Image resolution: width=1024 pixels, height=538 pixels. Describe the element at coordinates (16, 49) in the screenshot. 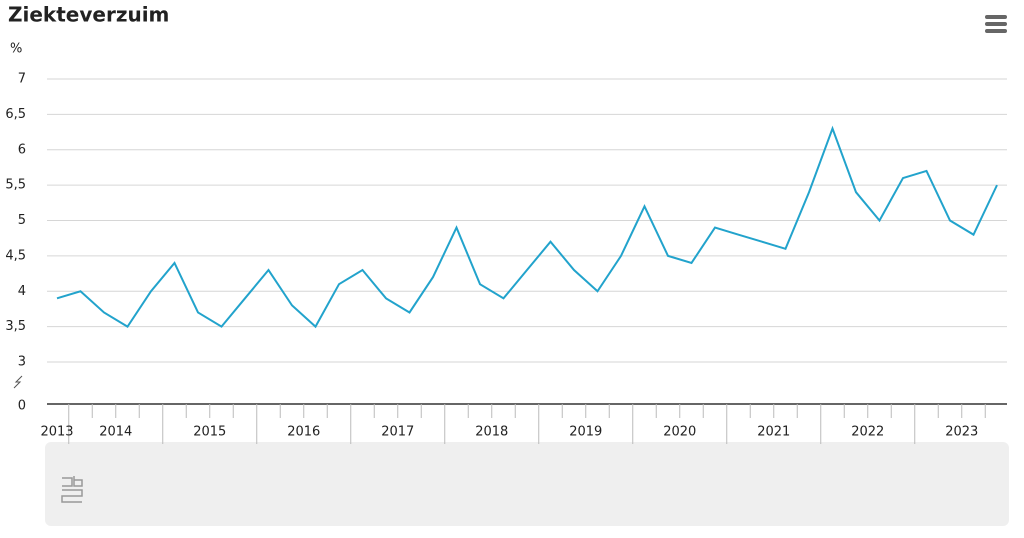

I see `y-unit-label: %` at that location.